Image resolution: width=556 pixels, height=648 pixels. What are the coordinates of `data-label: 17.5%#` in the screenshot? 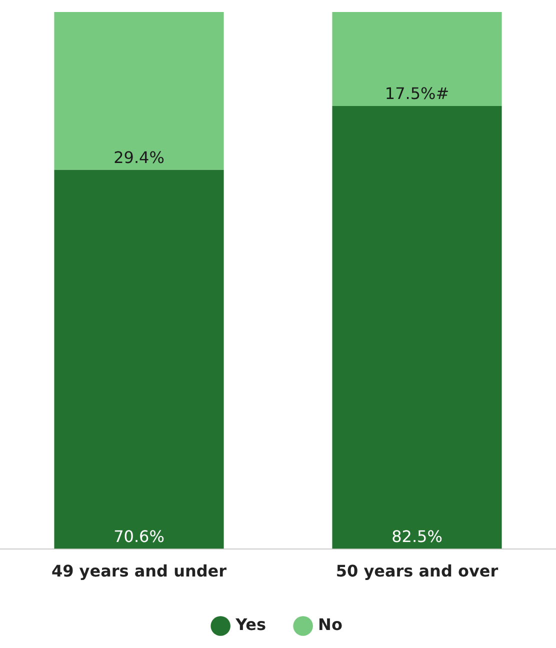 It's located at (417, 94).